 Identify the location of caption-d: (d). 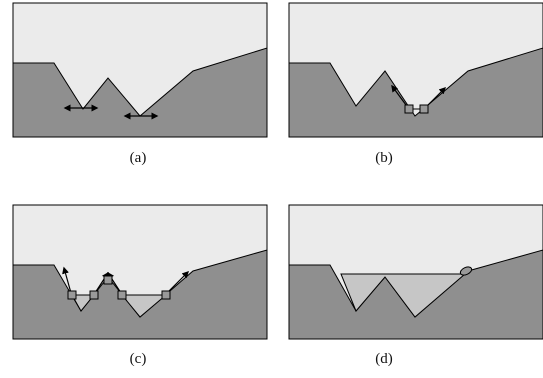
(384, 359).